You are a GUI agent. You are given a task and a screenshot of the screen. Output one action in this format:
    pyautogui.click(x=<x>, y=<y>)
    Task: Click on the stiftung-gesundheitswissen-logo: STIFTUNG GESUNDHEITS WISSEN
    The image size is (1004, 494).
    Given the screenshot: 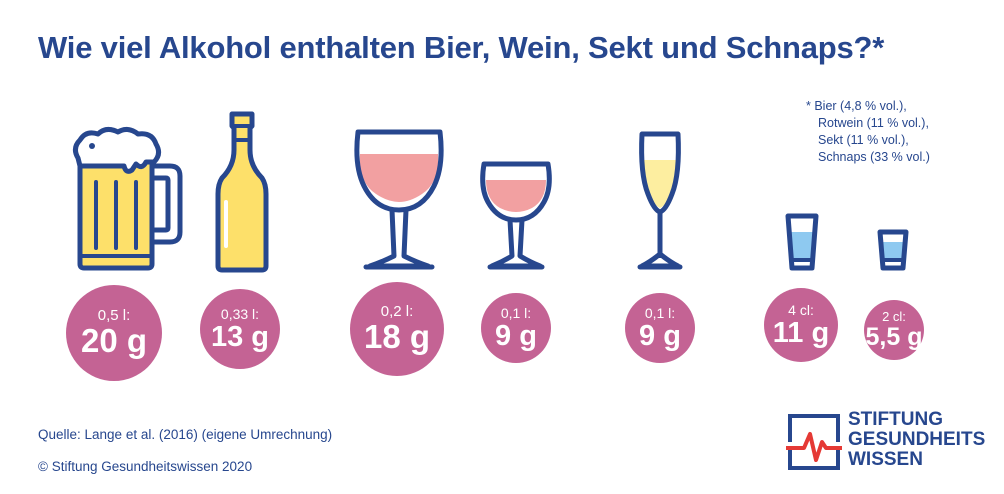 What is the action you would take?
    pyautogui.click(x=886, y=444)
    